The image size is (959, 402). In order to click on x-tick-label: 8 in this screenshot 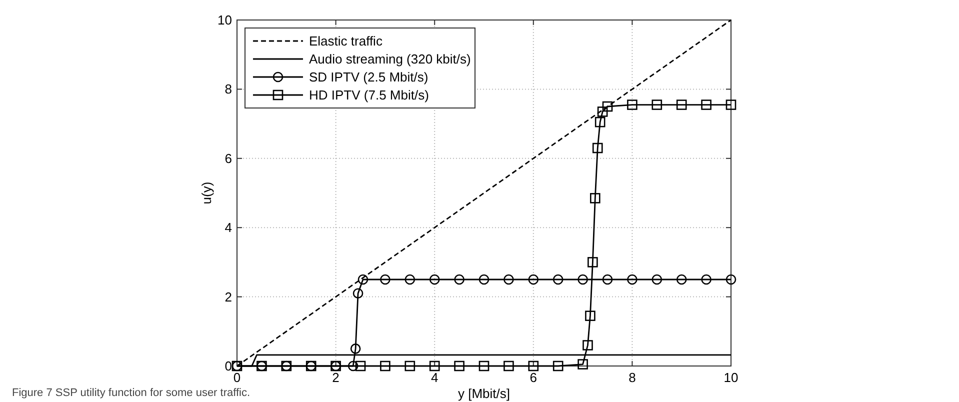, I will do `click(632, 377)`.